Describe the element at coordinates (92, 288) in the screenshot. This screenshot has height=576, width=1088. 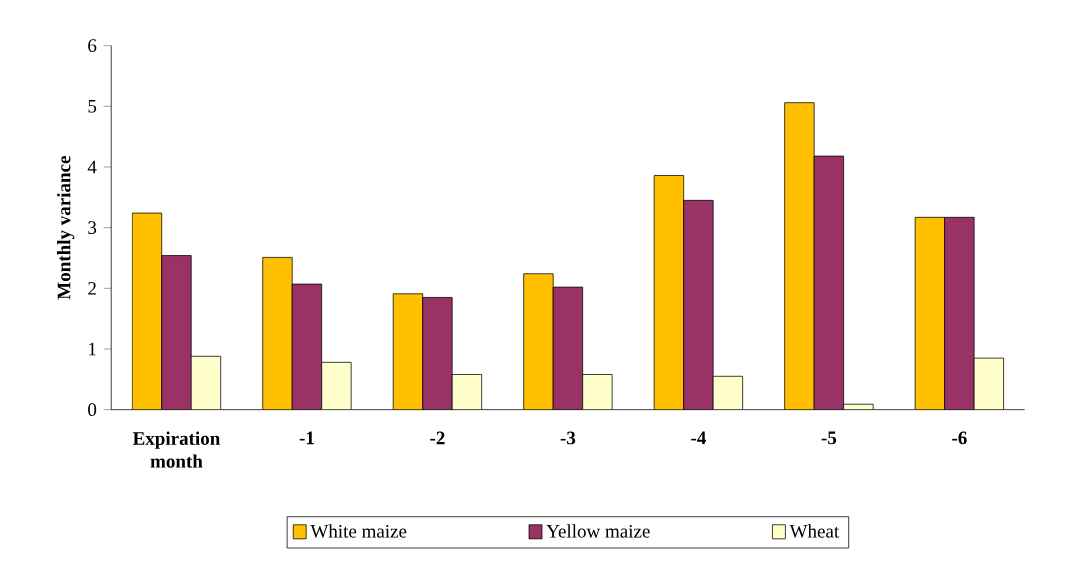
I see `y-tick-label: 2` at that location.